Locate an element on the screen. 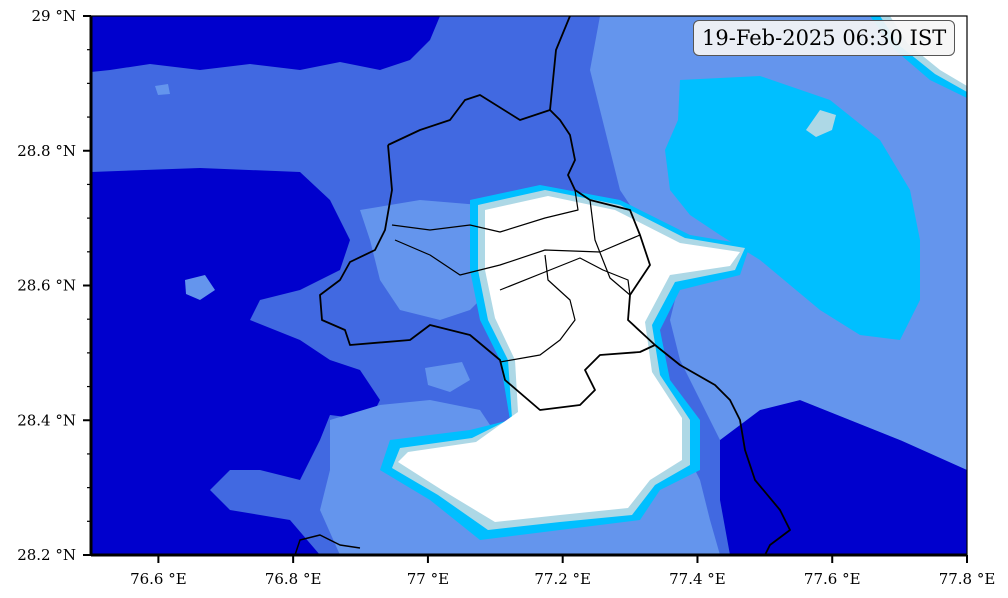  delhi-inner-south is located at coordinates (565, 276).